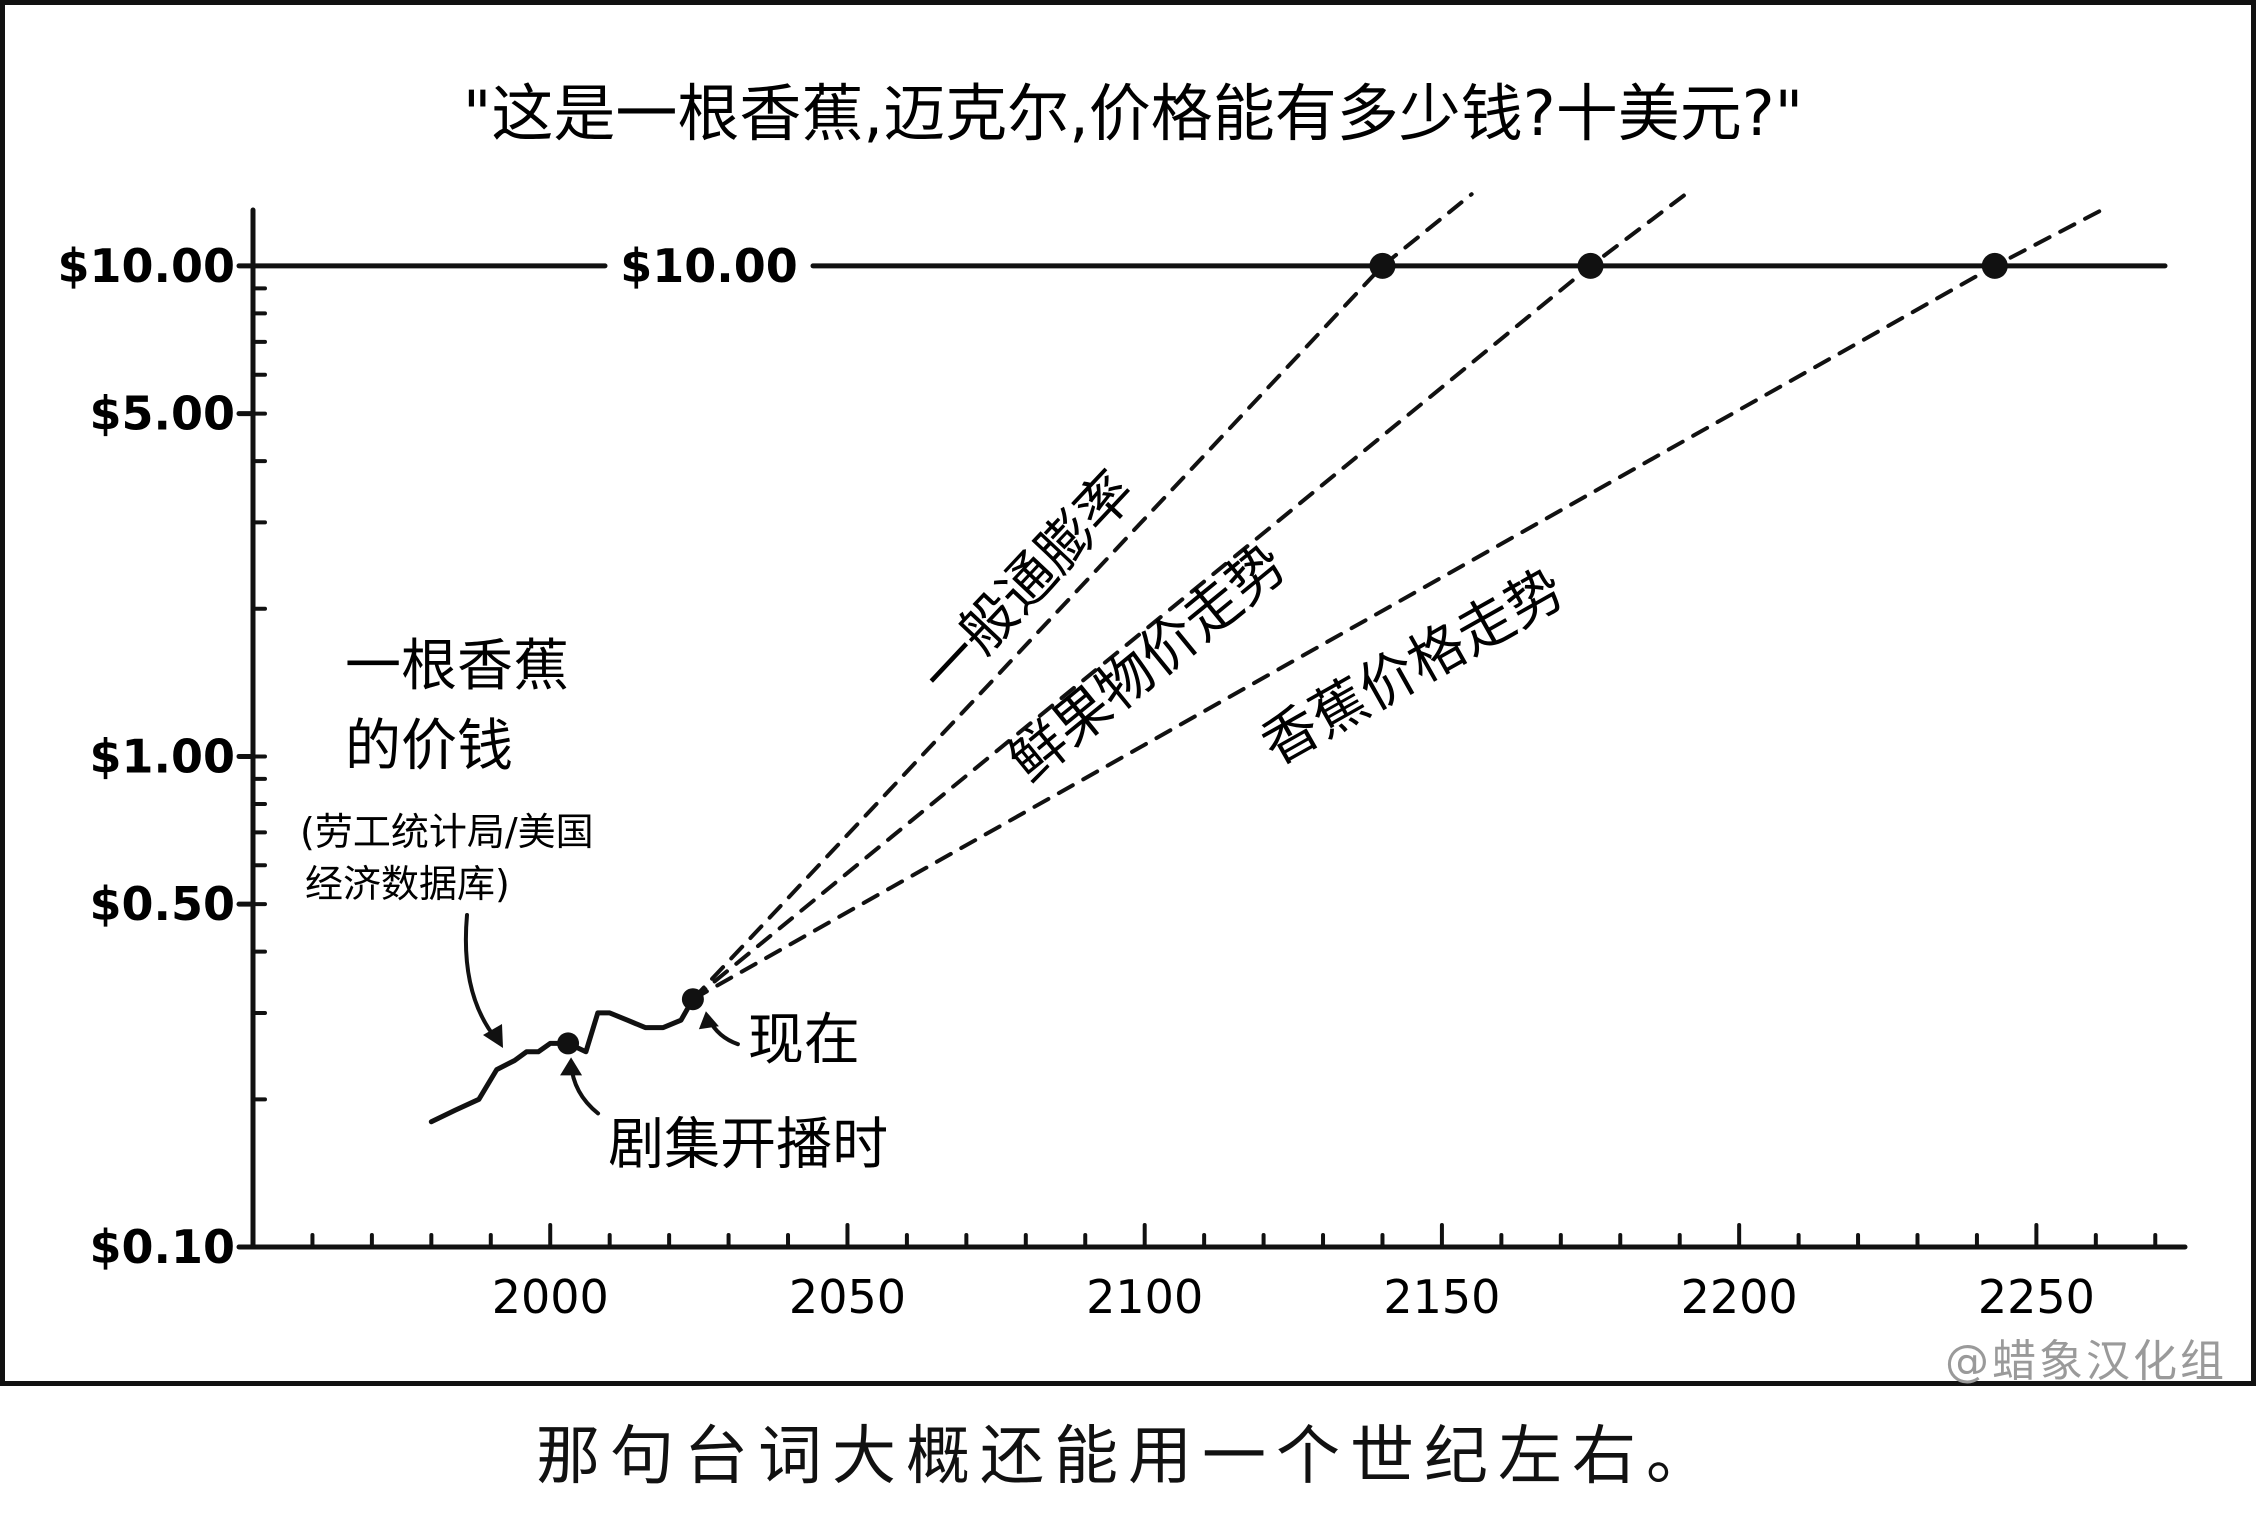 This screenshot has width=2256, height=1514. Describe the element at coordinates (708, 1020) in the screenshot. I see `now-arrowhead` at that location.